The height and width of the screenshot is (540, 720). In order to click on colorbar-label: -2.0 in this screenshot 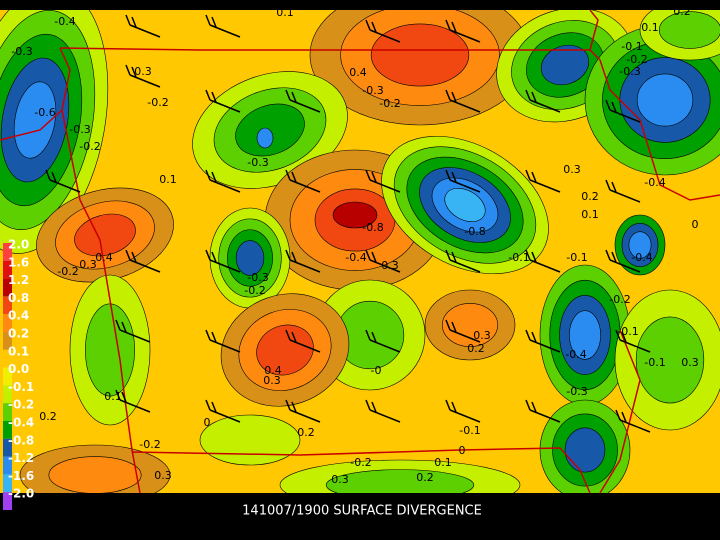, I will do `click(21, 494)`.